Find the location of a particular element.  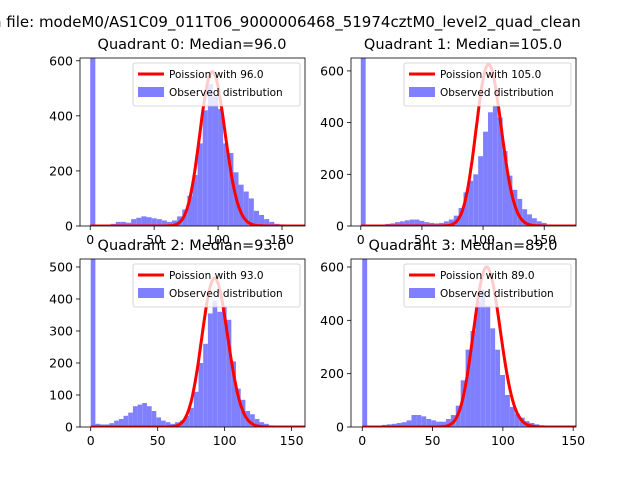

histogram-bars is located at coordinates (191, 343).